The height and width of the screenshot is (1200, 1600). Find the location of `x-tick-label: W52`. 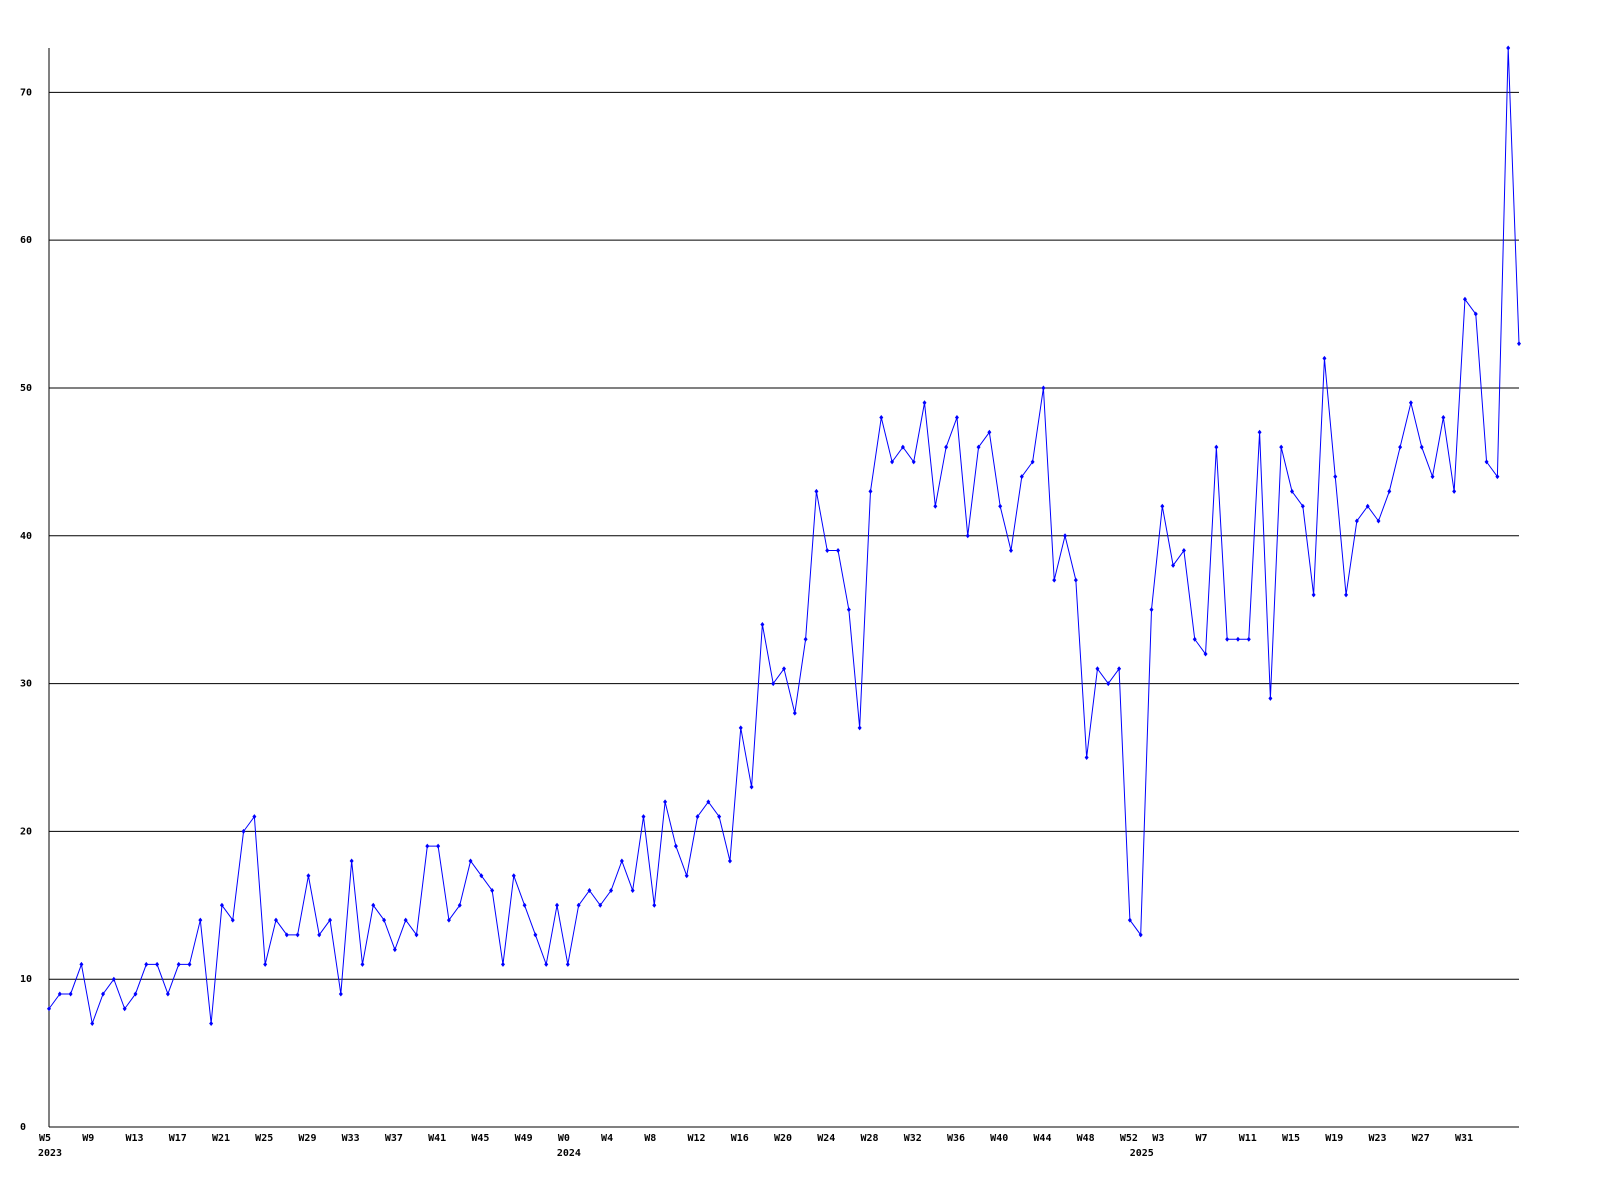

x-tick-label: W52 is located at coordinates (1129, 1138).